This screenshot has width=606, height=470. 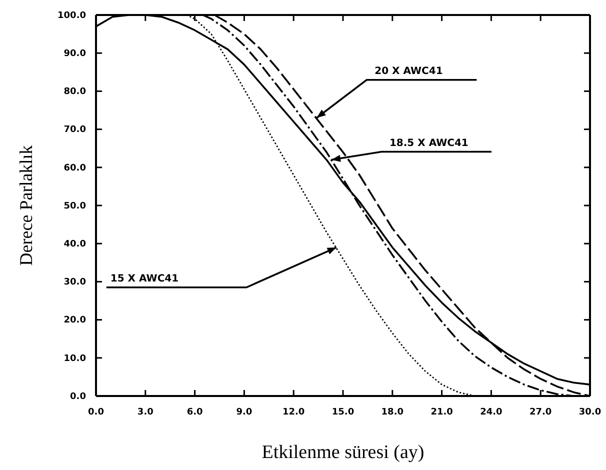 I want to click on x-tick-label: 6.0, so click(x=194, y=412).